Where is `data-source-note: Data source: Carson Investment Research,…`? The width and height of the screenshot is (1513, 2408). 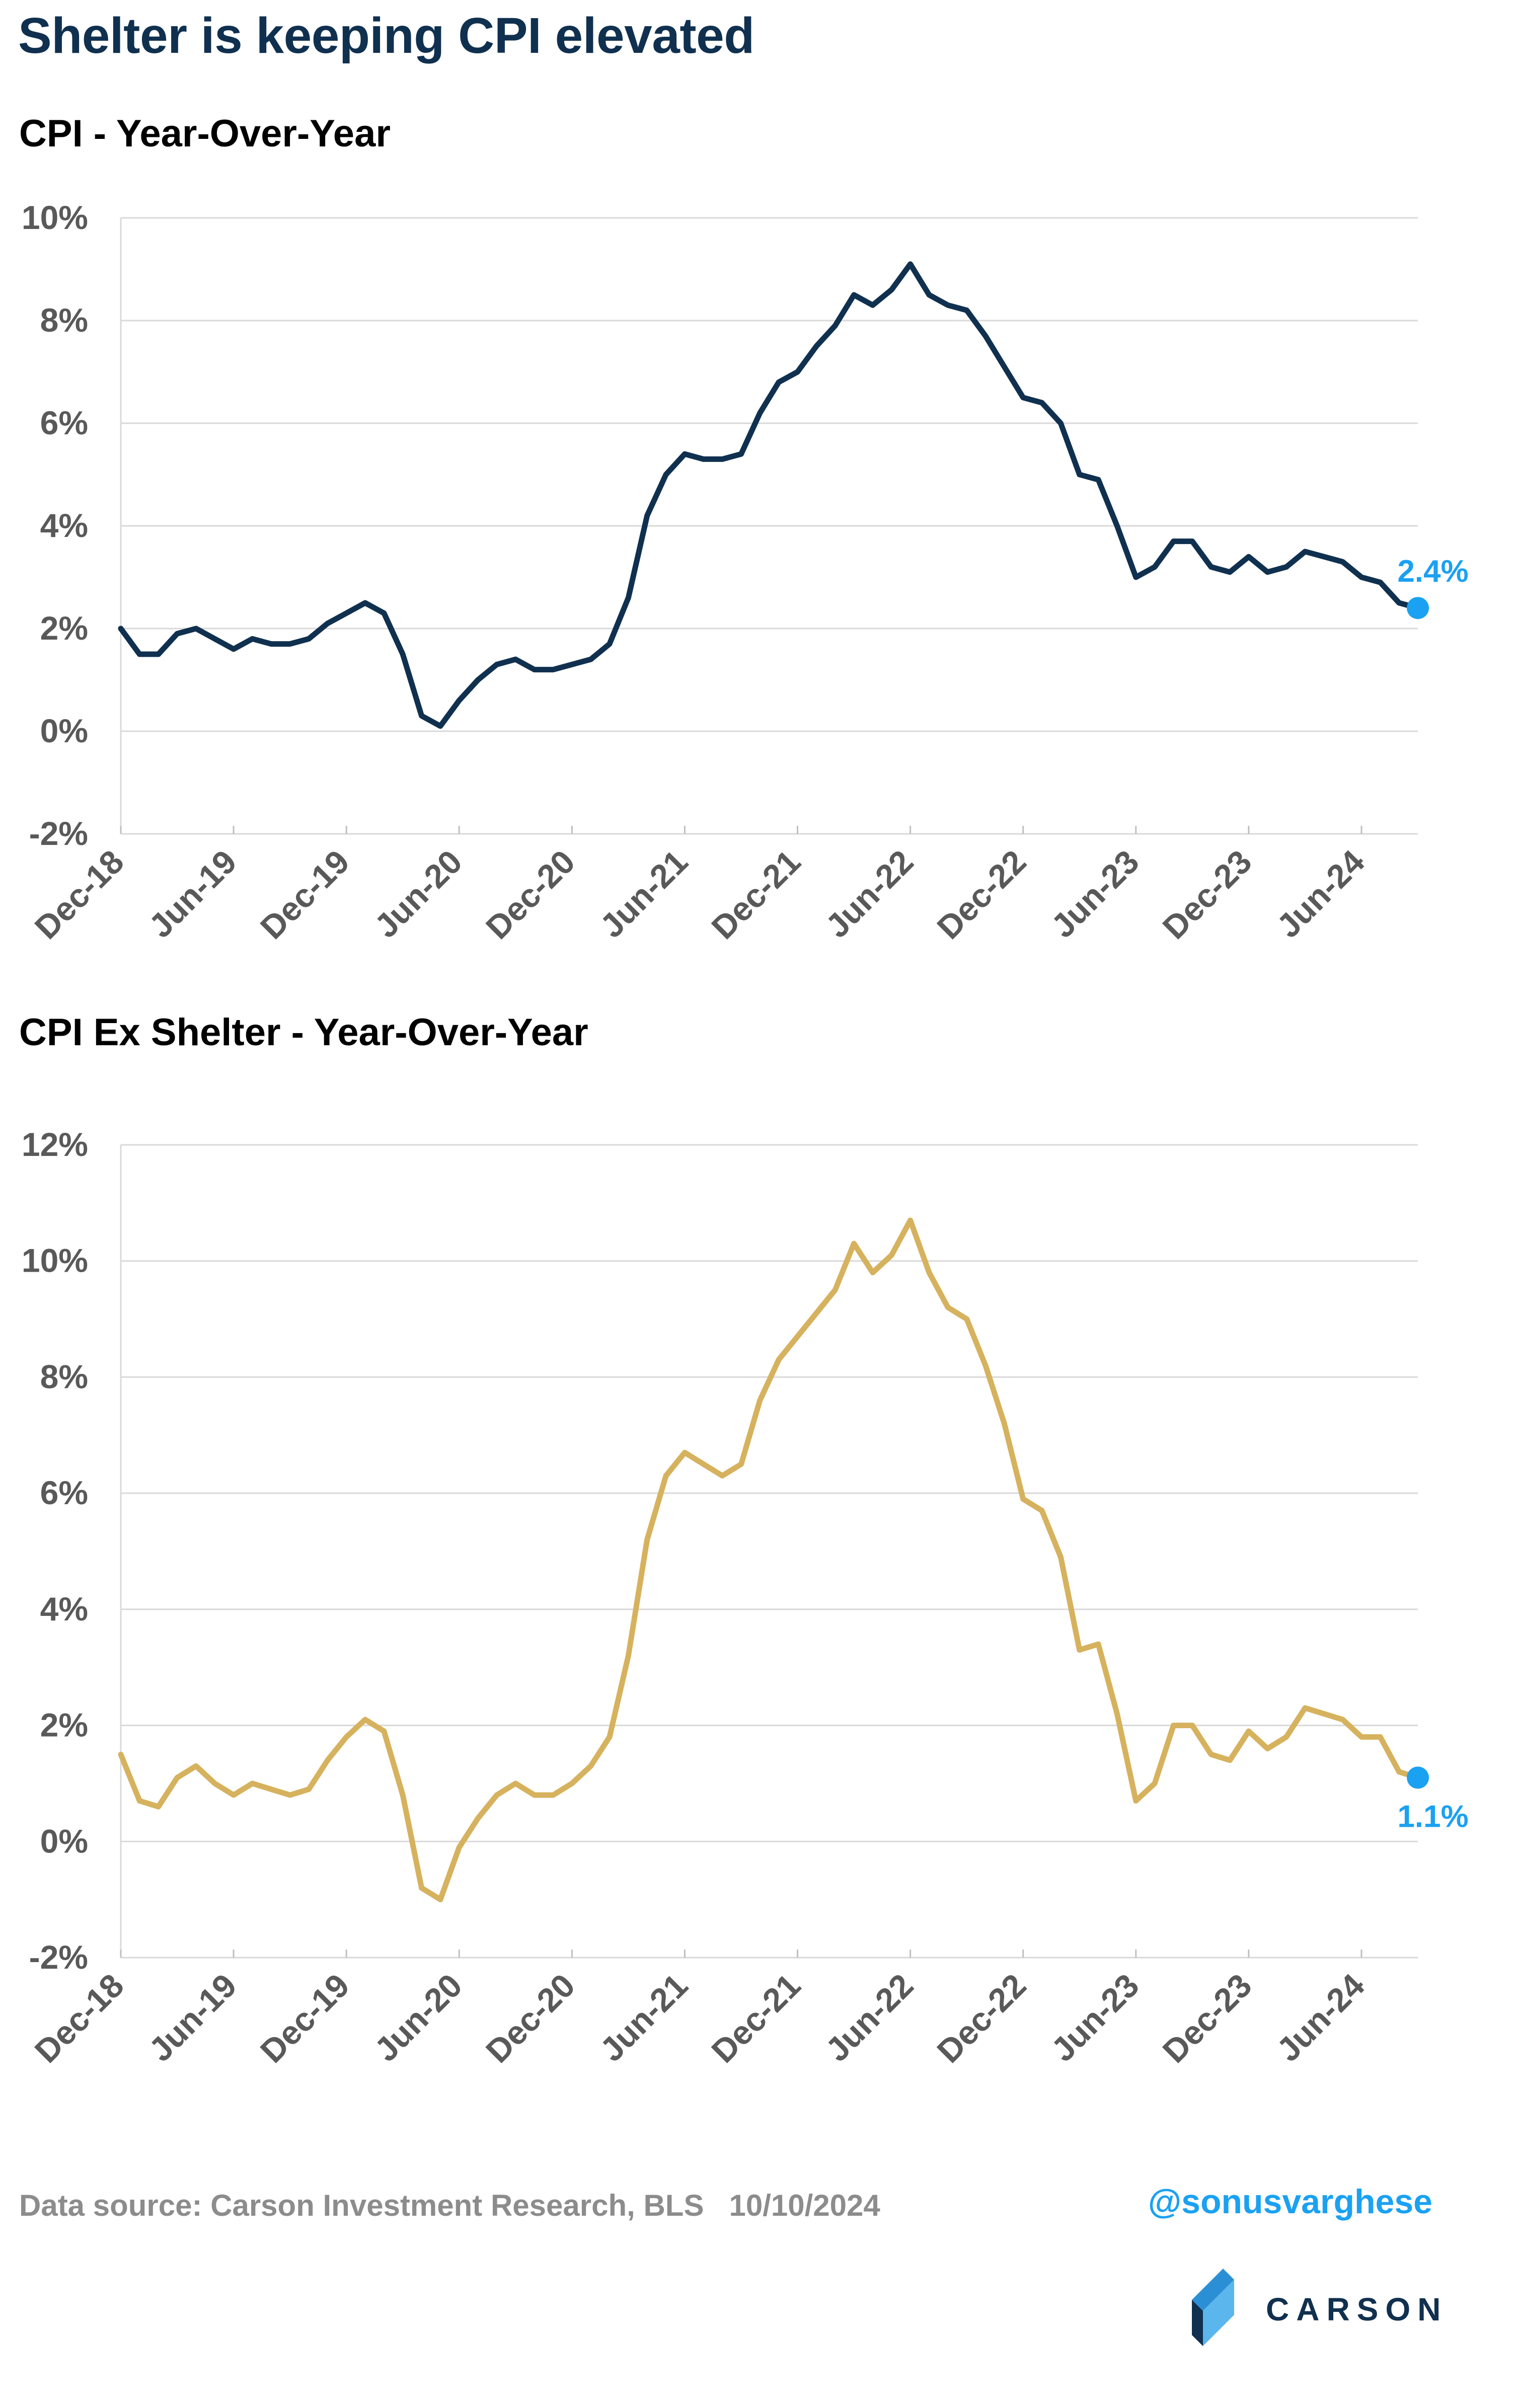
data-source-note: Data source: Carson Investment Research,… is located at coordinates (449, 2205).